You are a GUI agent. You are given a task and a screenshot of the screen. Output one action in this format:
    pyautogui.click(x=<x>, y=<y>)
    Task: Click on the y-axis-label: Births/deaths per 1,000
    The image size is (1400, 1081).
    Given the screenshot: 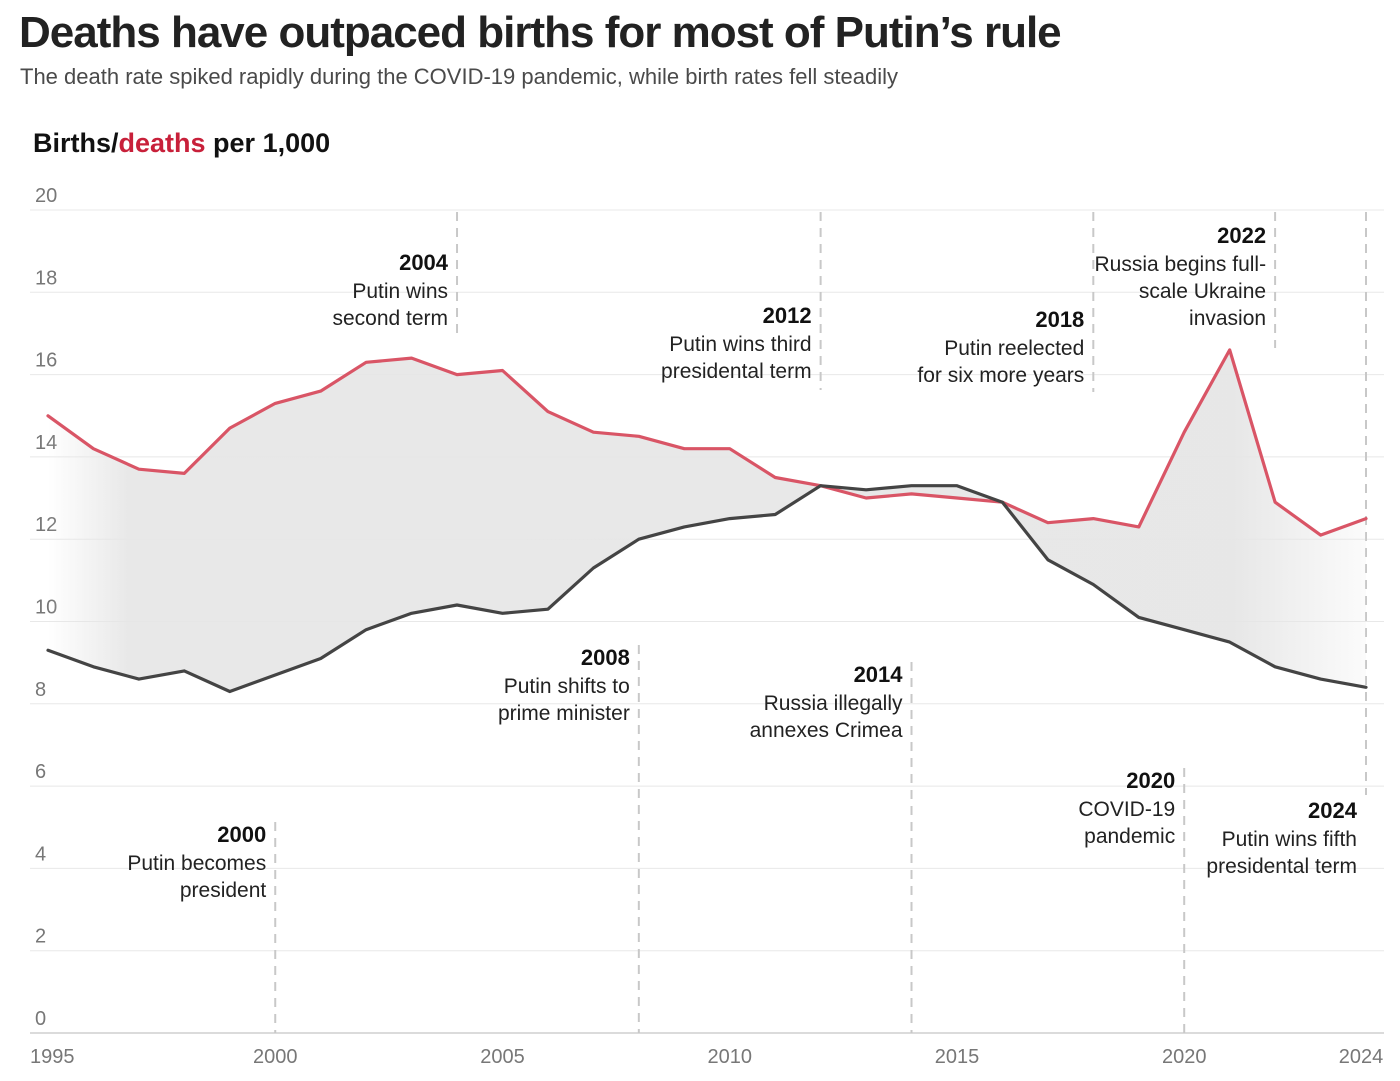 What is the action you would take?
    pyautogui.click(x=181, y=143)
    